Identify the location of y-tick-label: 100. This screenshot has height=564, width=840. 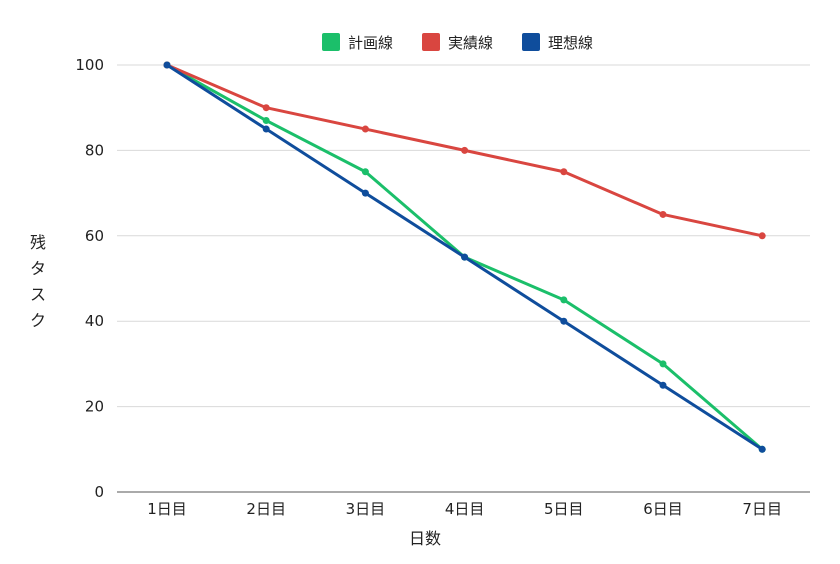
(89, 65).